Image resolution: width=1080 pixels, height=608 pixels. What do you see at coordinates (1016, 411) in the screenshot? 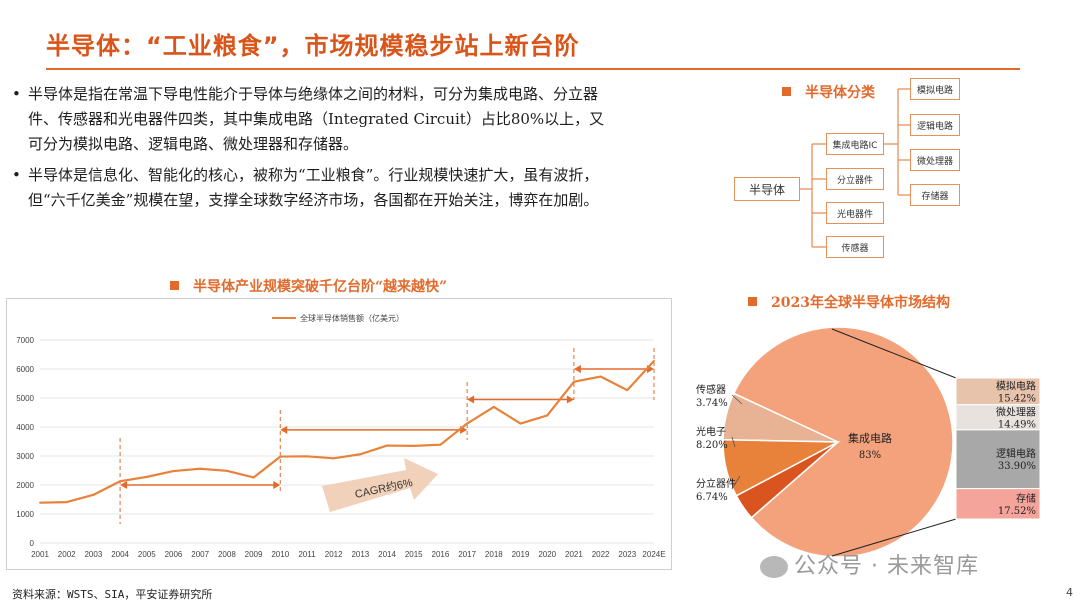
I see `breakdown-label: 微处理器` at bounding box center [1016, 411].